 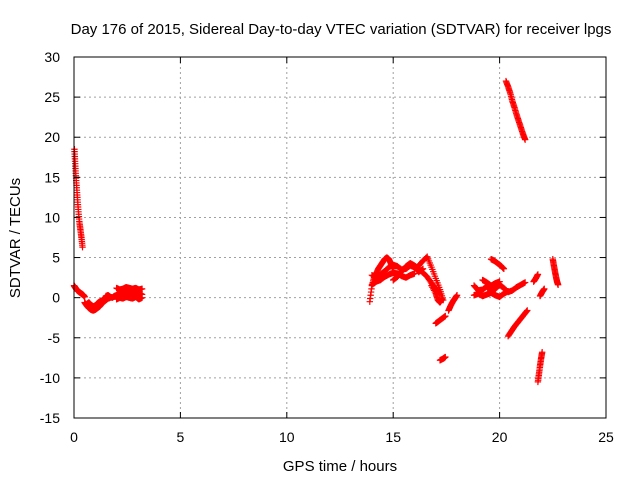 I want to click on x-tick-label: 10, so click(x=287, y=437).